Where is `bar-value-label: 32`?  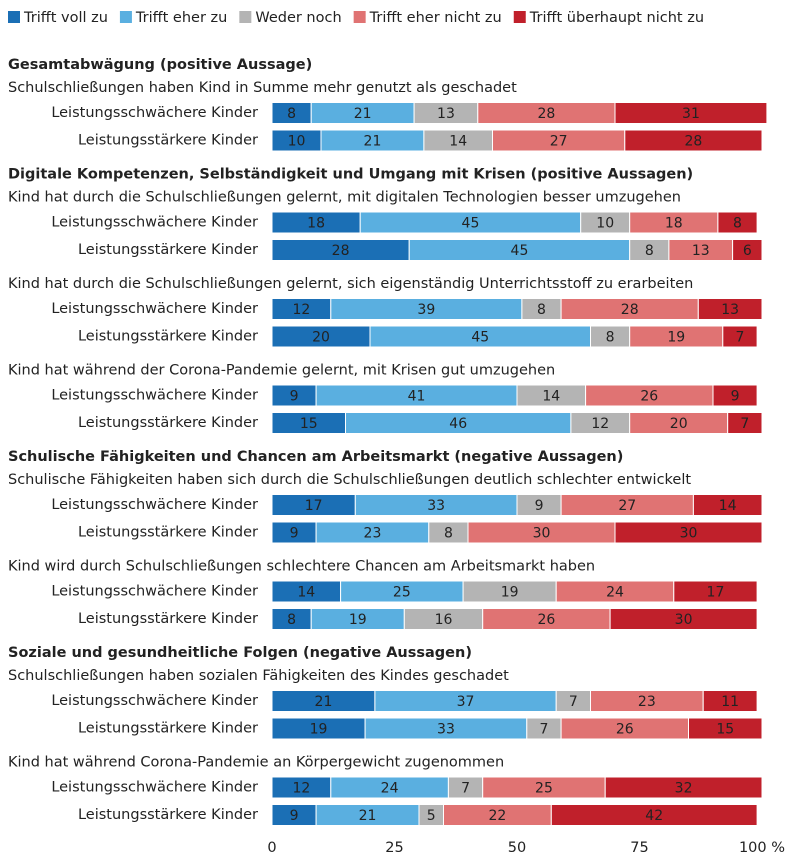
bar-value-label: 32 is located at coordinates (684, 789).